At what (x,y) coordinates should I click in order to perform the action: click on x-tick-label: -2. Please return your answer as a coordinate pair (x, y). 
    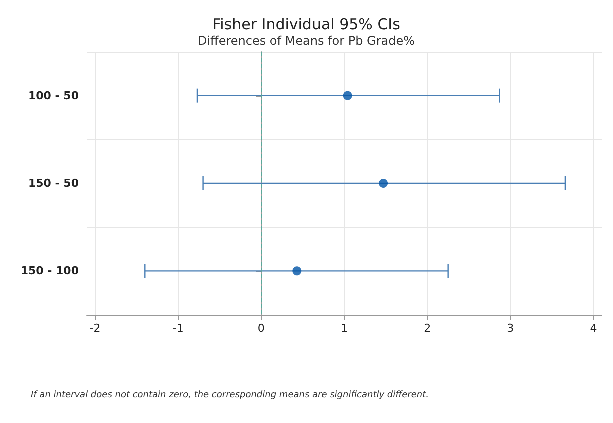
    Looking at the image, I should click on (95, 328).